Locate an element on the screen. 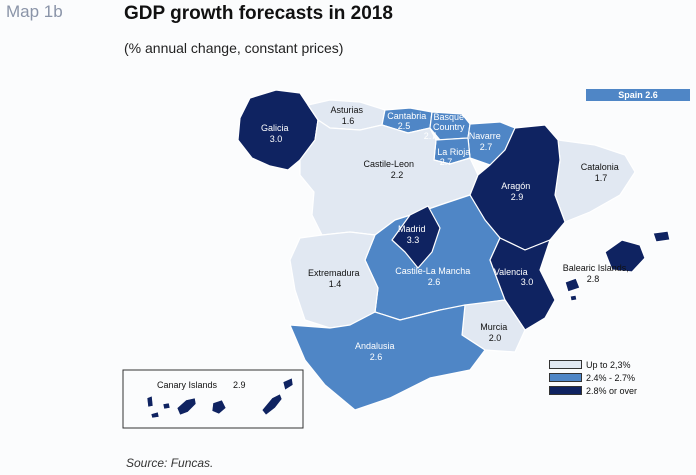 The height and width of the screenshot is (475, 696). region-balearic-ibiza is located at coordinates (572, 285).